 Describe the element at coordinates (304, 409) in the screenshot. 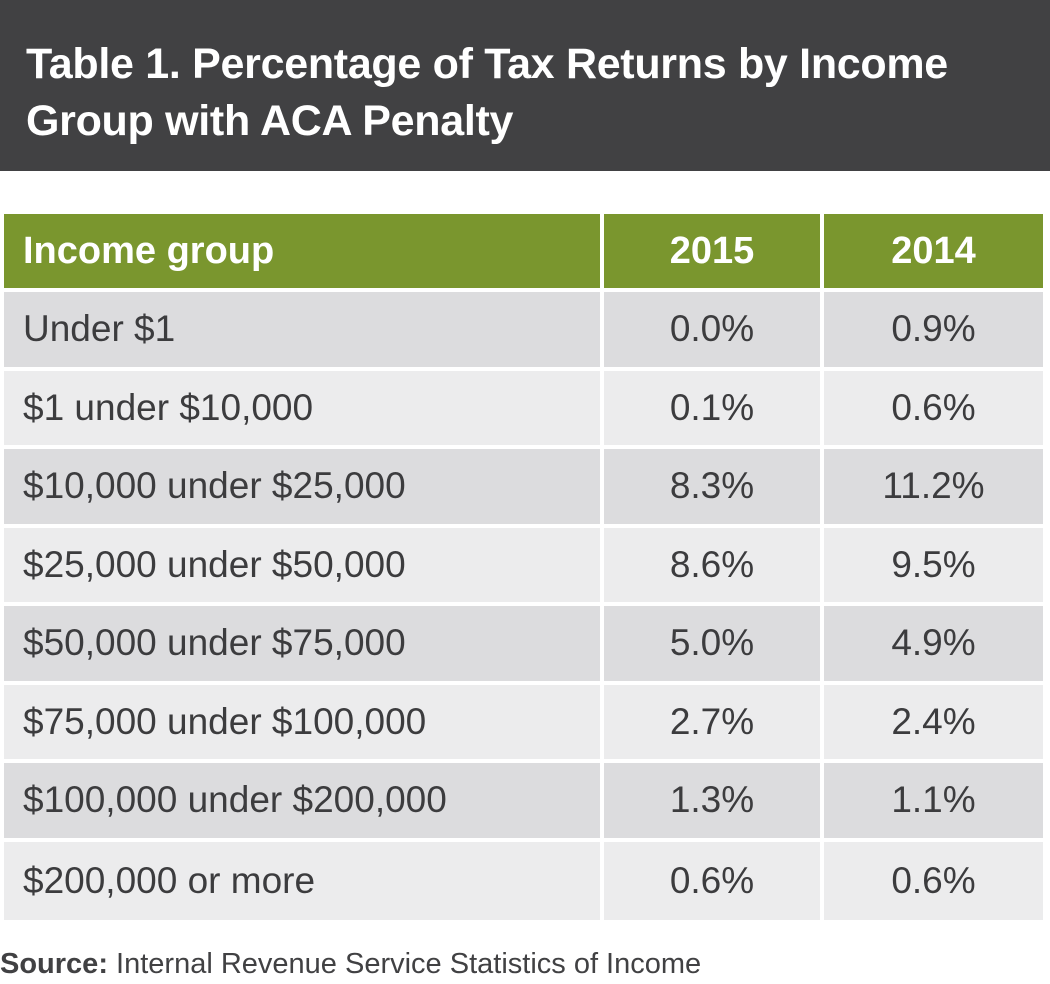

I see `income-group-cell: $1 under $10,000` at that location.